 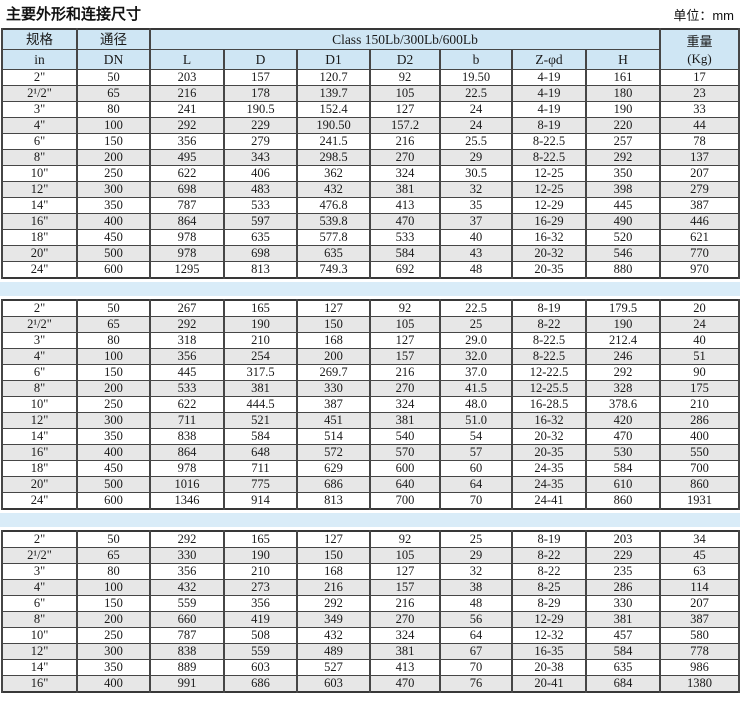 I want to click on table-row: 10" 250 622 406 362 324 30.5 12-25 350 207, so click(x=370, y=173).